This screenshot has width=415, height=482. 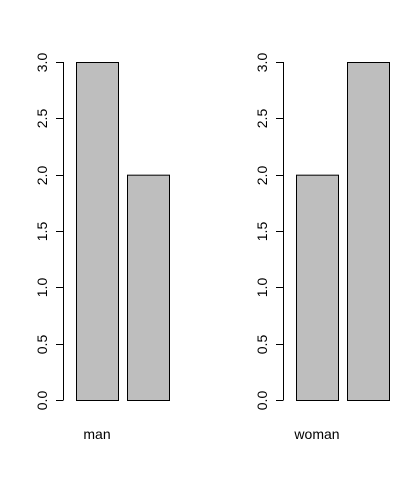 I want to click on man-y-tick-label: 3.0, so click(x=42, y=63).